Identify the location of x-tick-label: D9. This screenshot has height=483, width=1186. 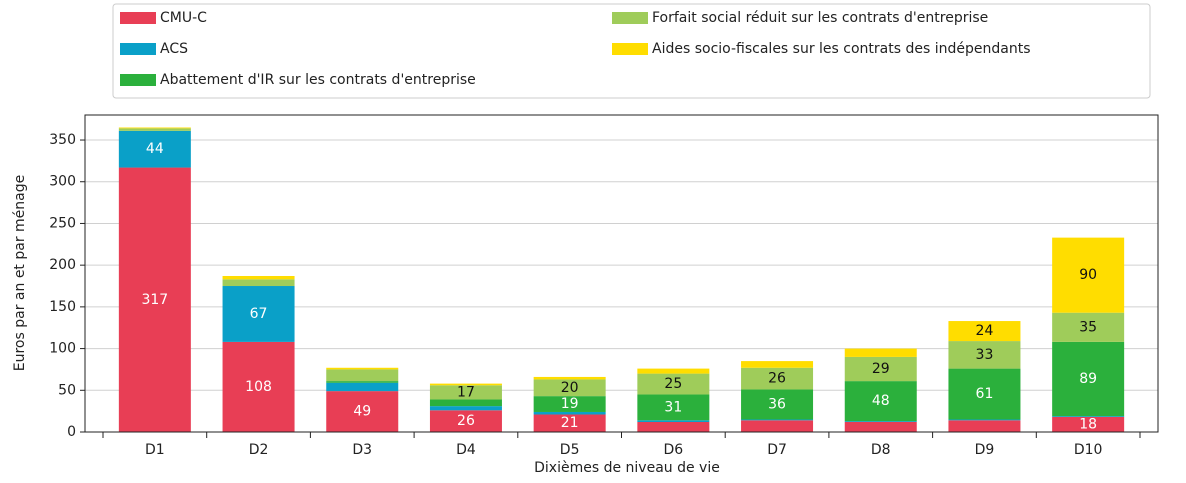
(985, 450).